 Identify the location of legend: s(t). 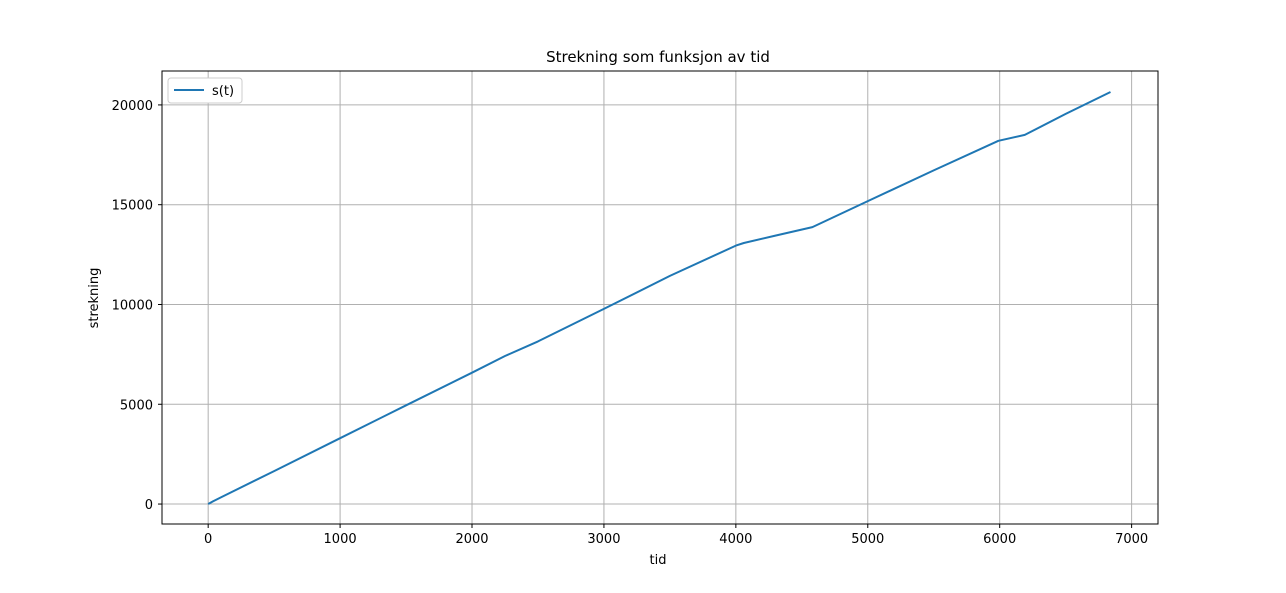
(205, 90).